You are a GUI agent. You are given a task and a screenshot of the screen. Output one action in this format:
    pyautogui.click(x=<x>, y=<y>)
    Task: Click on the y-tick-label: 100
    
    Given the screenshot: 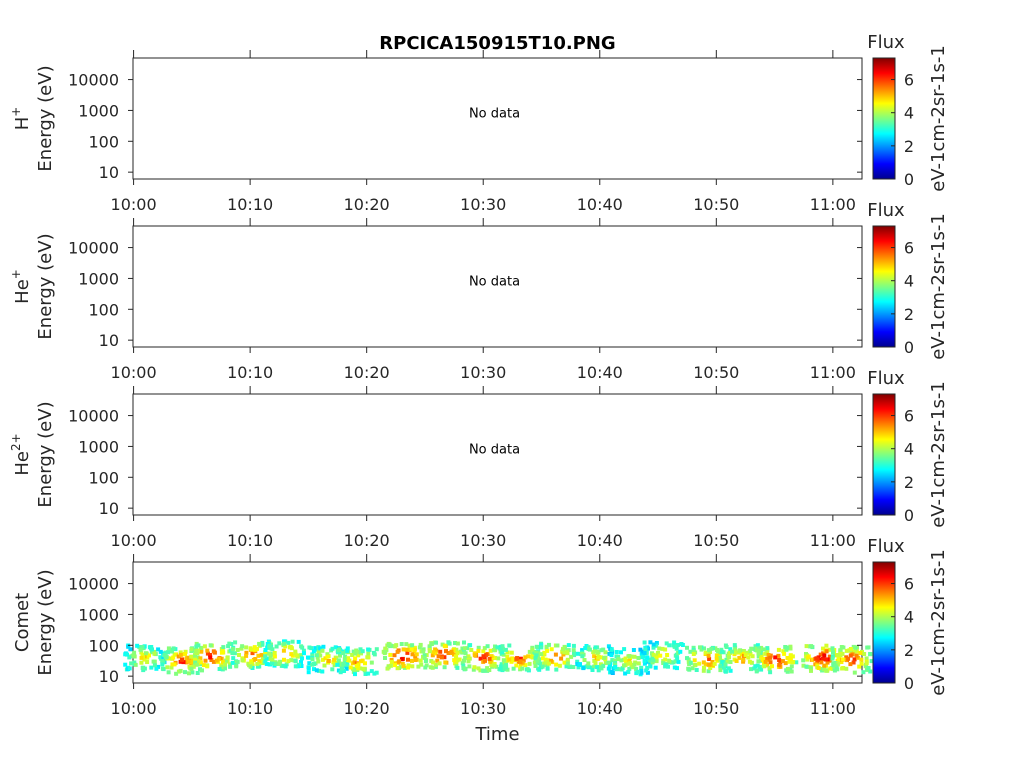 What is the action you would take?
    pyautogui.click(x=103, y=477)
    